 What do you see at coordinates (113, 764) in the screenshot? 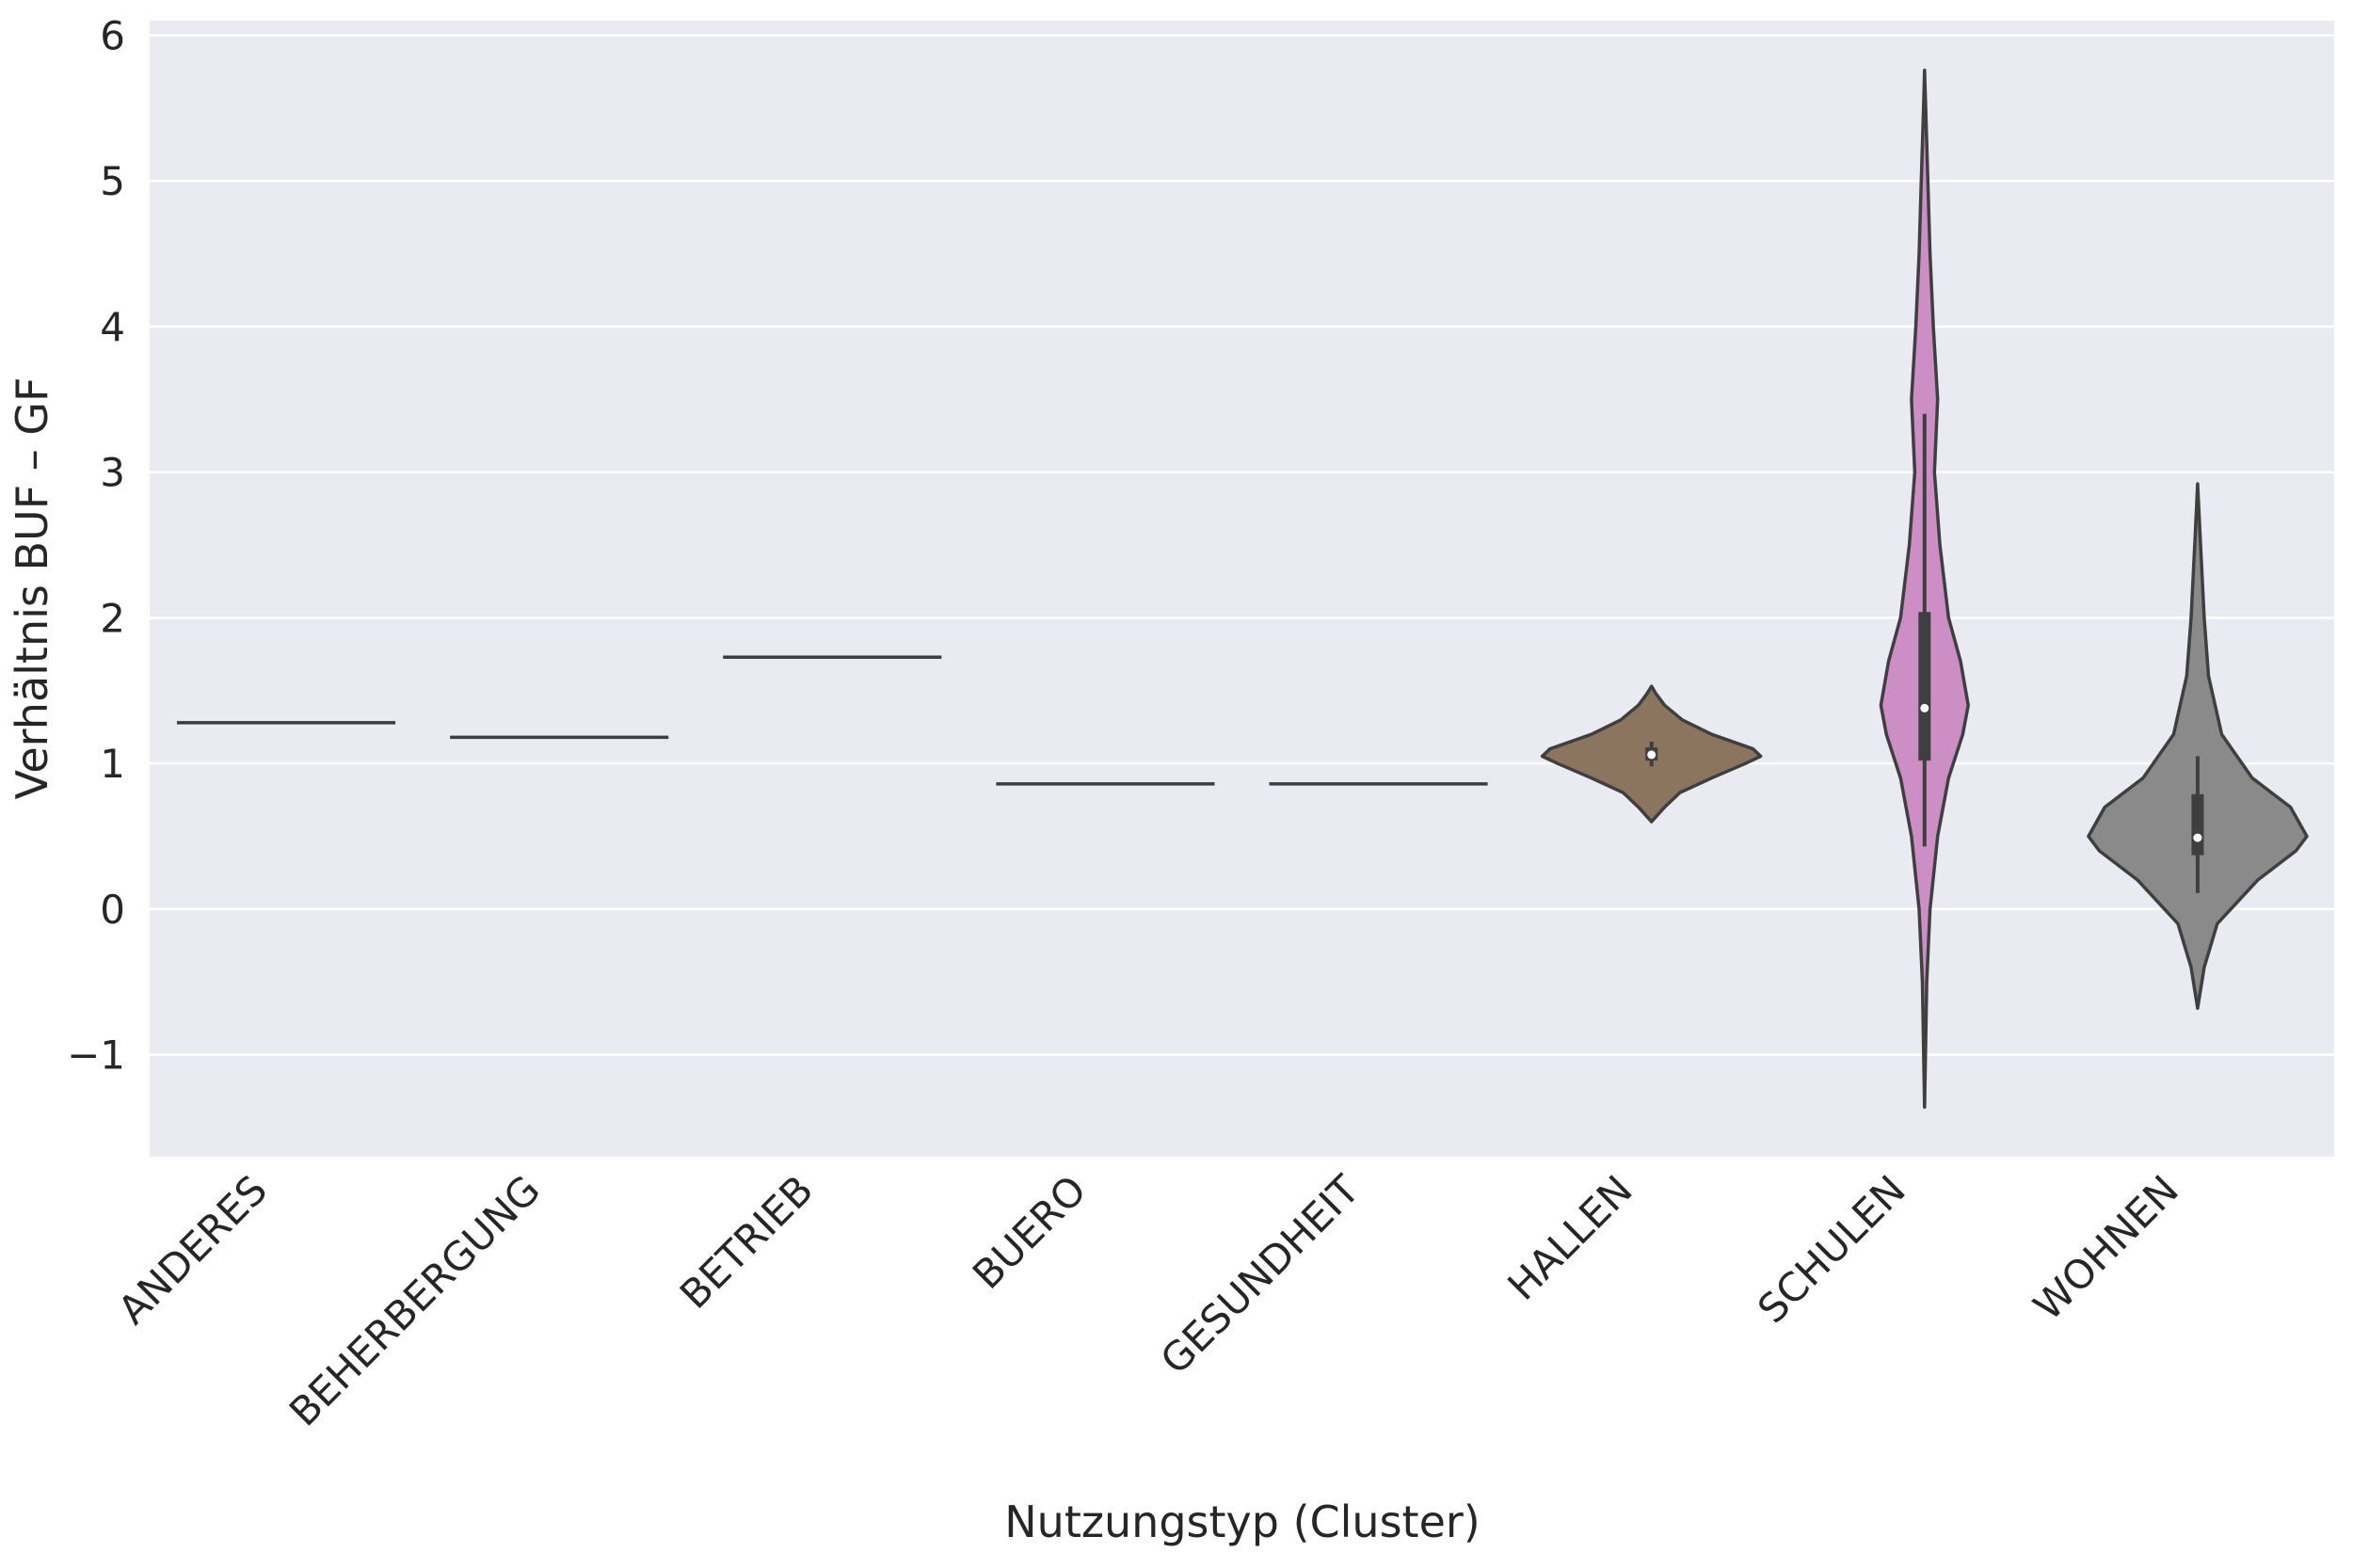
I see `y-tick-label: 1` at bounding box center [113, 764].